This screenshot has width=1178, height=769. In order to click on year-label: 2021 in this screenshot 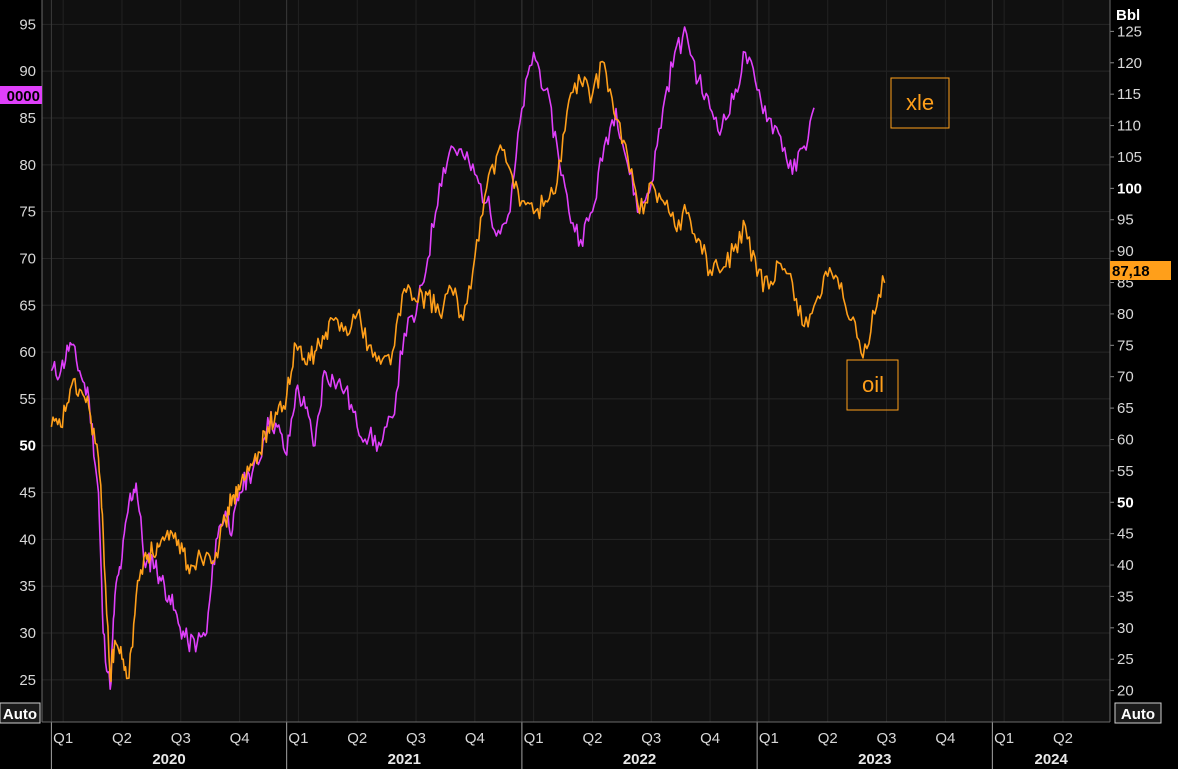, I will do `click(404, 759)`.